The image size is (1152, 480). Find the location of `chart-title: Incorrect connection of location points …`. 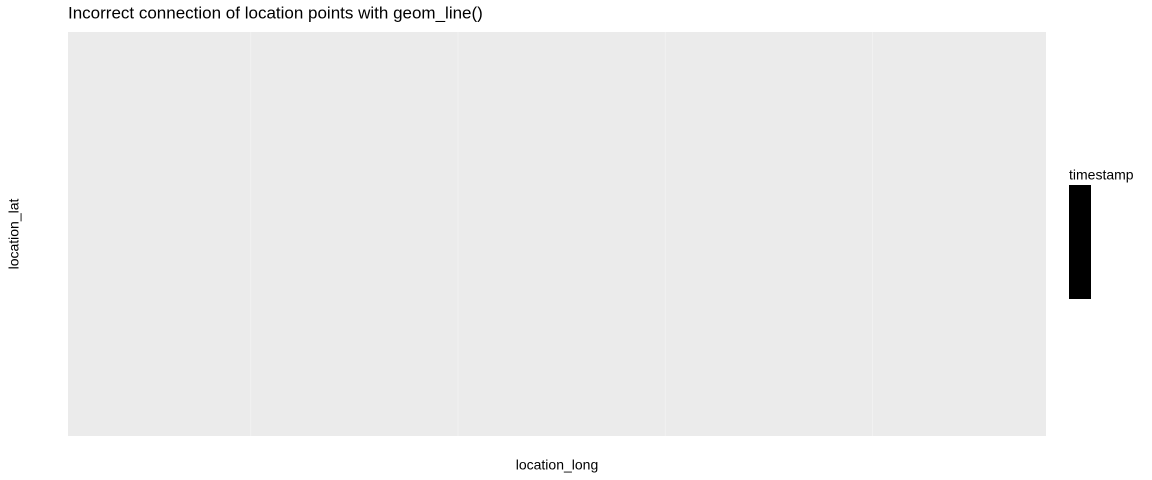

chart-title: Incorrect connection of location points … is located at coordinates (275, 12).